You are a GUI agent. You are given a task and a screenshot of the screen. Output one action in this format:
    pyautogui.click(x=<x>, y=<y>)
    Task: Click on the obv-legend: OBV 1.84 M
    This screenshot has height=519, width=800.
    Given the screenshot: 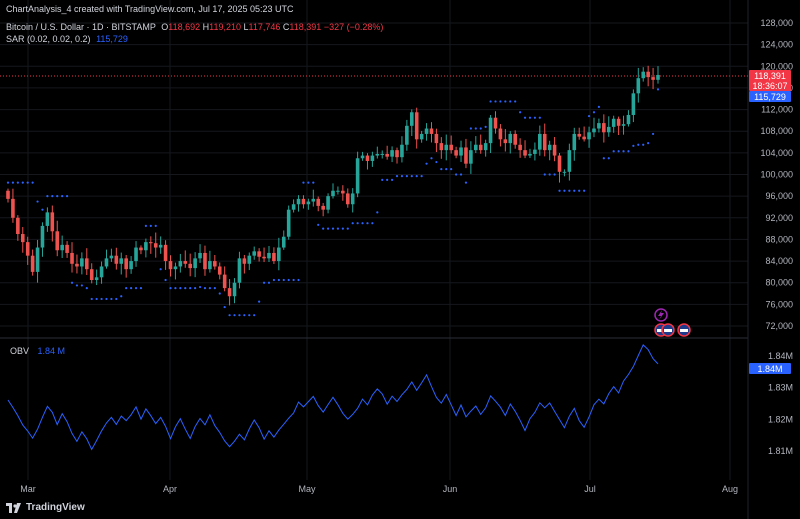 What is the action you would take?
    pyautogui.click(x=37, y=351)
    